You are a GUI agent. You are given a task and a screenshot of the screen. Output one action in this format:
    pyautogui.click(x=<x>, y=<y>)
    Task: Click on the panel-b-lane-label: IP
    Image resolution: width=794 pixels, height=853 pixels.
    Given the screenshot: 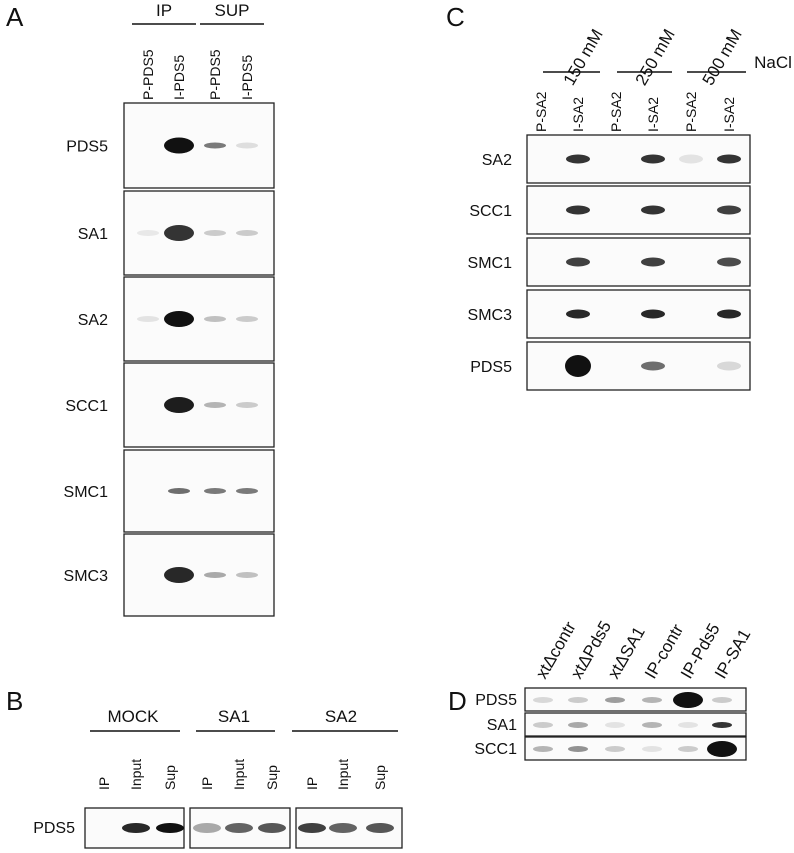 What is the action you would take?
    pyautogui.click(x=207, y=783)
    